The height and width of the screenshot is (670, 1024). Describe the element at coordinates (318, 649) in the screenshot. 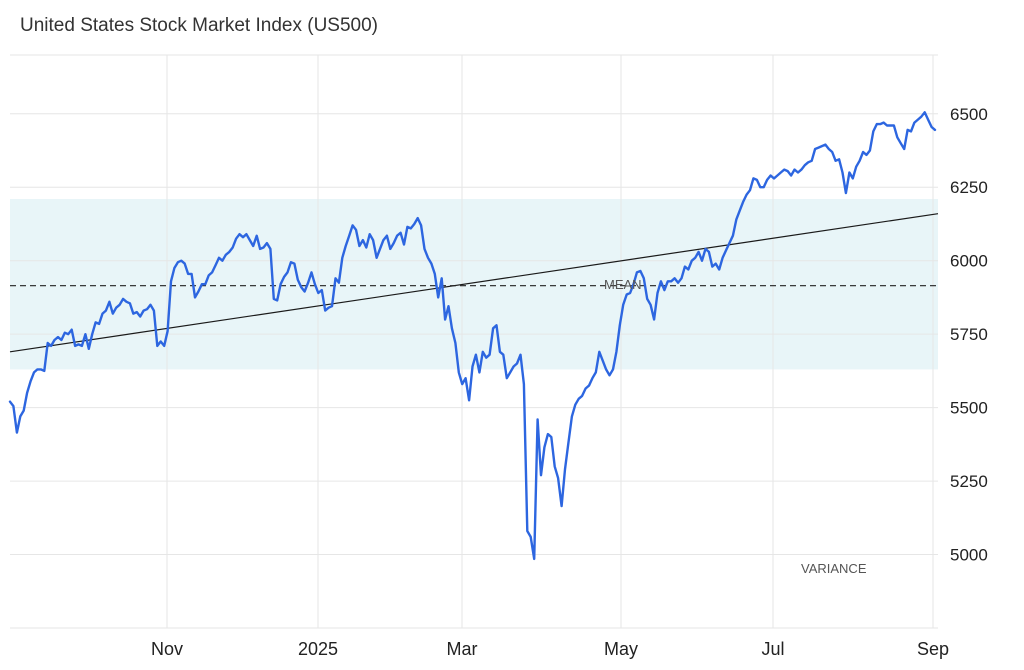

I see `x-tick-label: 2025` at that location.